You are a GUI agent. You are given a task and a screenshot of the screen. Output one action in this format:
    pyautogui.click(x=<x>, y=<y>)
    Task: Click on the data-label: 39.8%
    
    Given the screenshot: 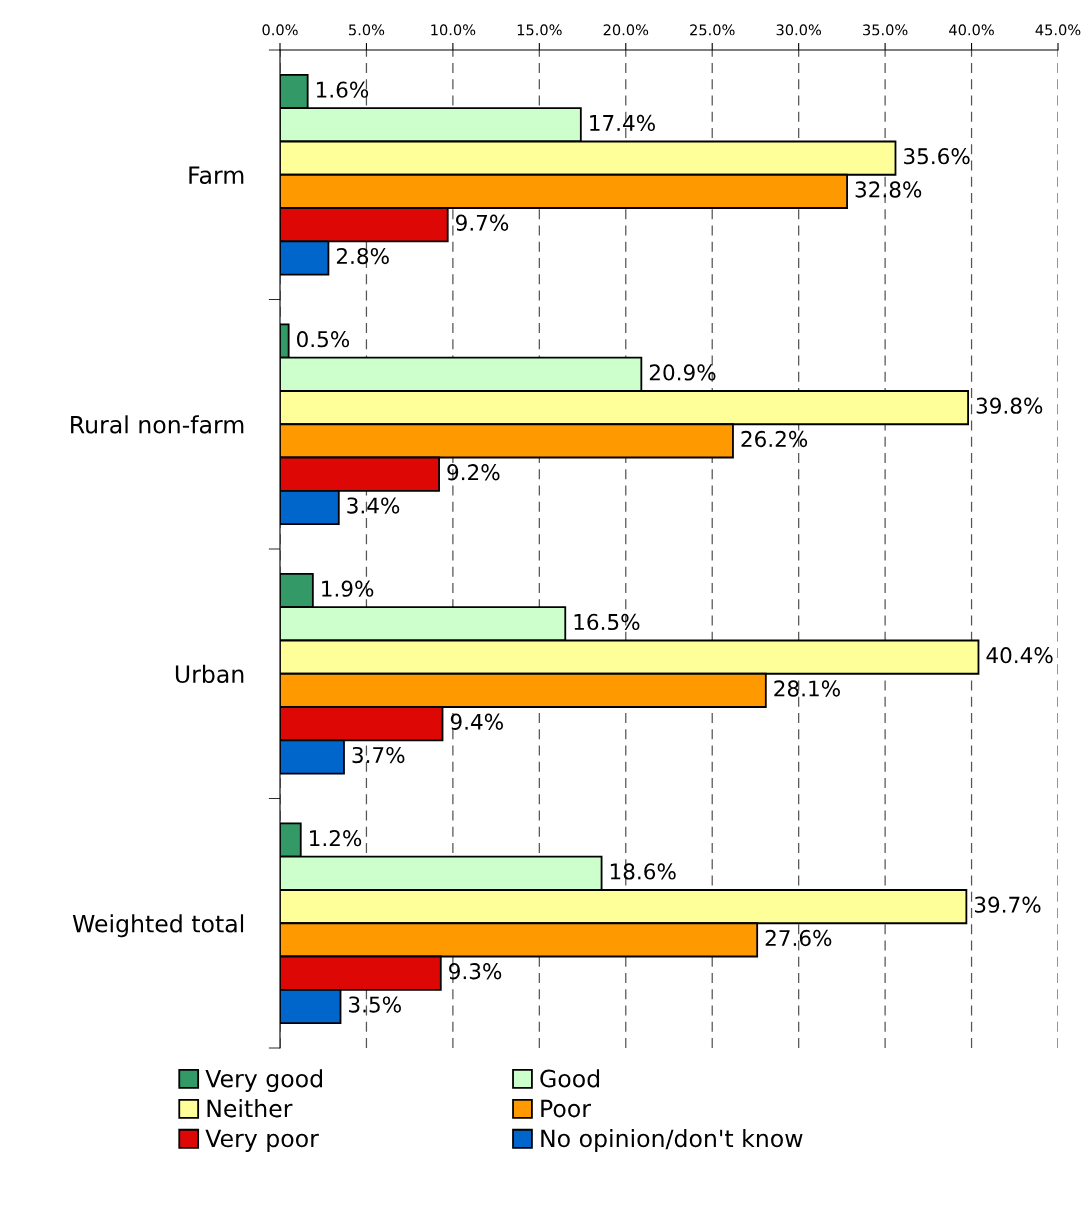 What is the action you would take?
    pyautogui.click(x=1009, y=405)
    